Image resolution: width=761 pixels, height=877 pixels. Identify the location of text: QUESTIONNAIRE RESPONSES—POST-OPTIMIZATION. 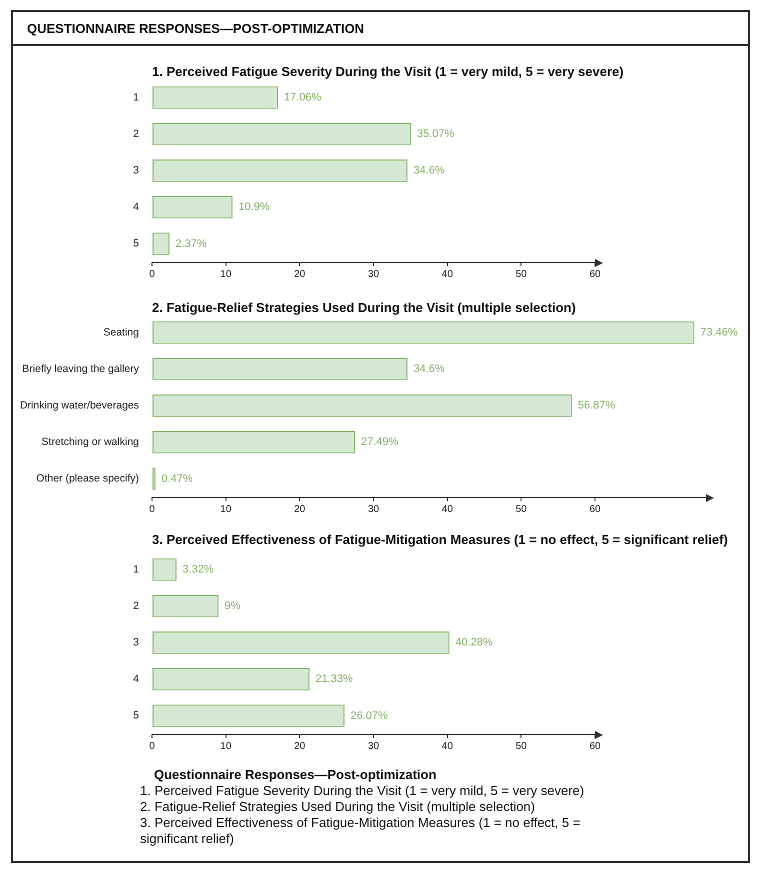
(380, 29).